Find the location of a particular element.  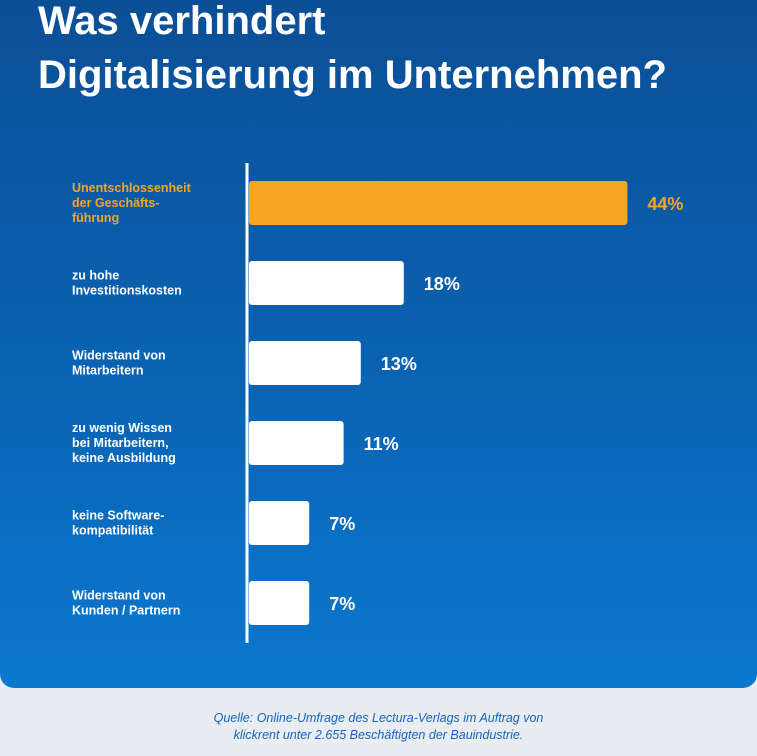

value-label: 13% is located at coordinates (399, 364).